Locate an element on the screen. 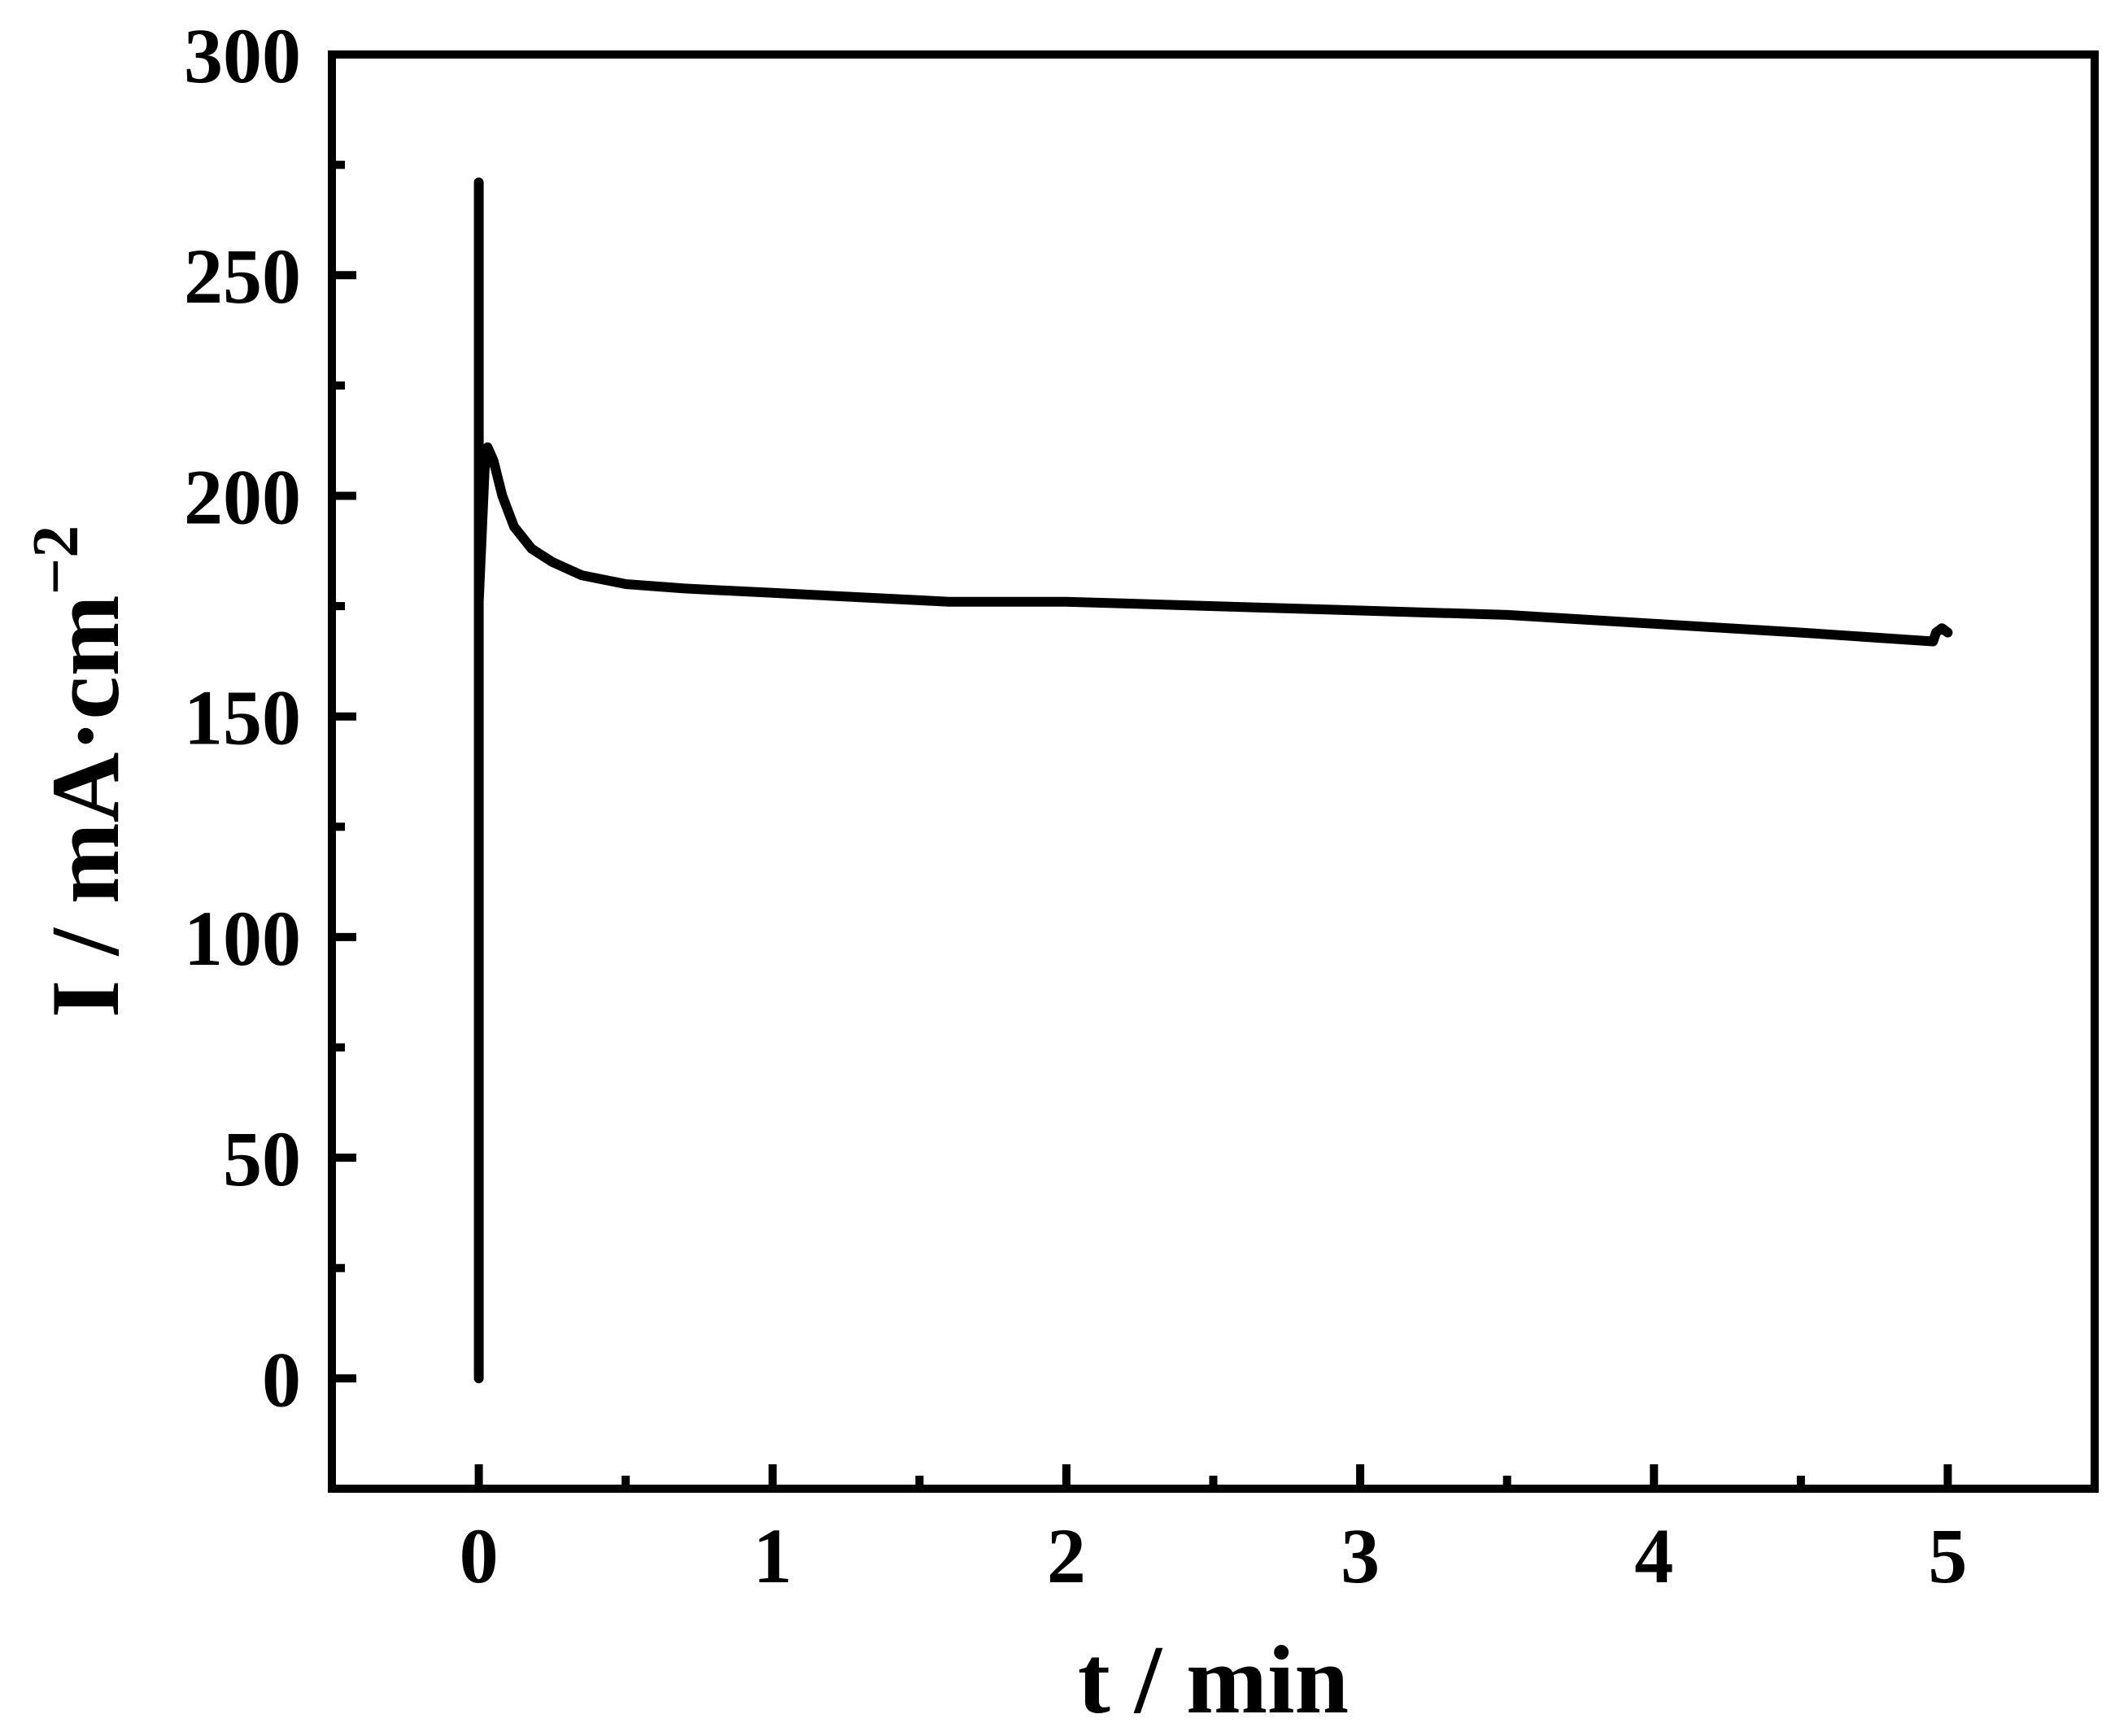 The image size is (2115, 1736). x-tick-label: 5 is located at coordinates (1947, 1555).